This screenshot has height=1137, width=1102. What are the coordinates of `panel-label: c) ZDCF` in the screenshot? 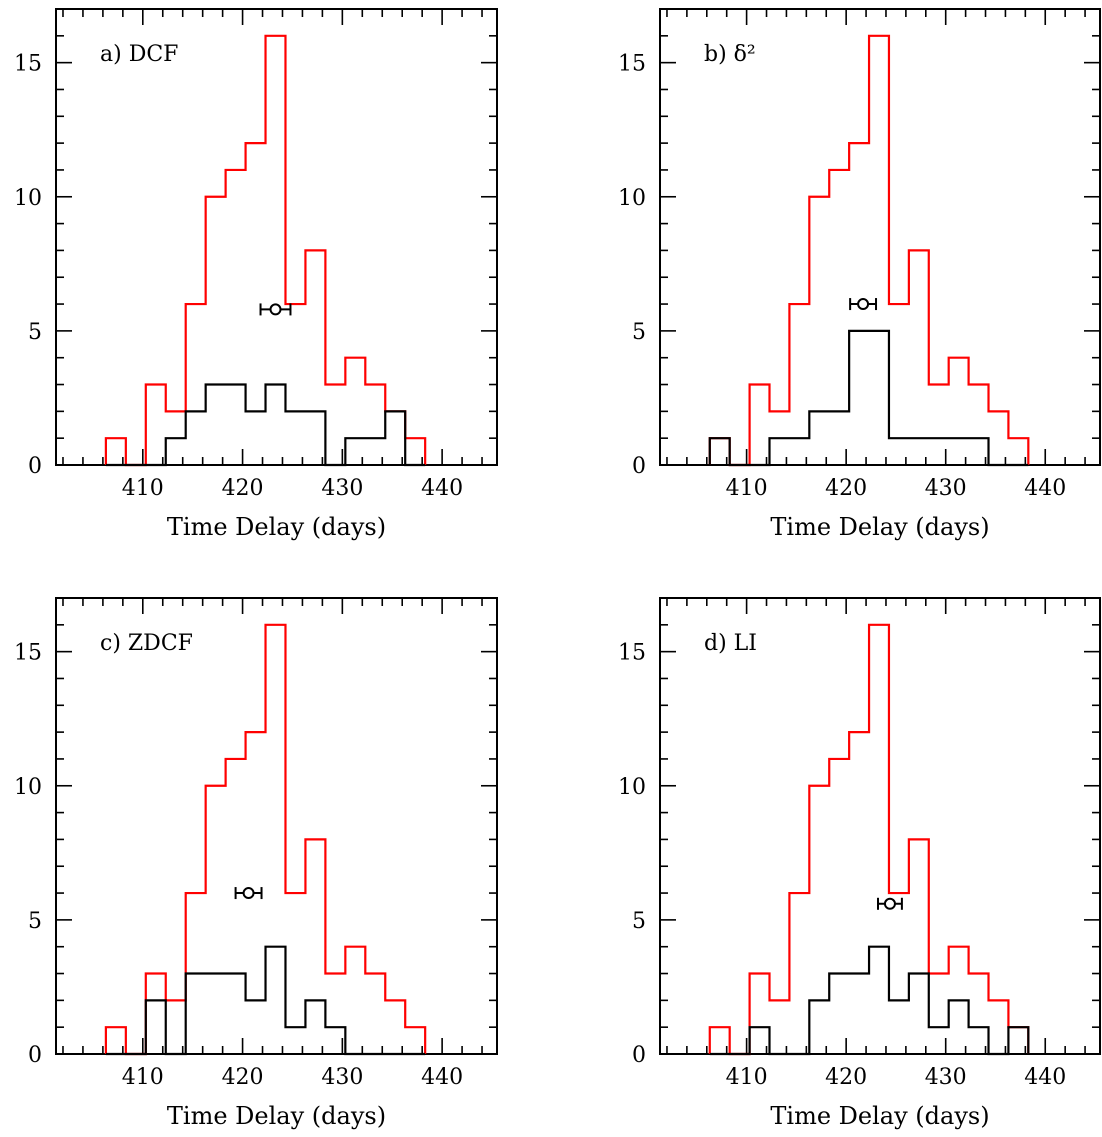 It's located at (146, 643).